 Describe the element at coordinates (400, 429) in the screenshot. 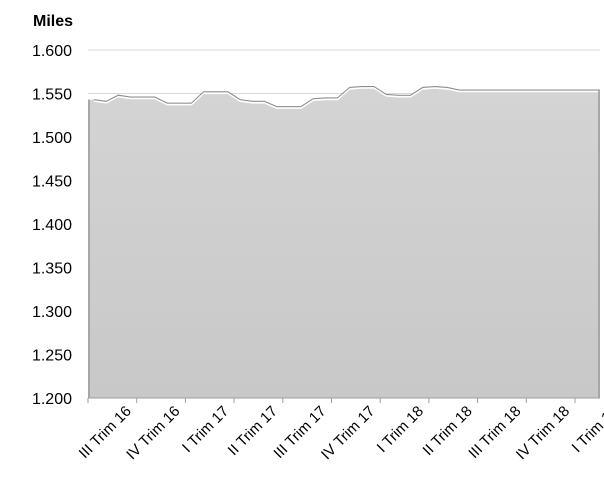

I see `x-tick-label: I Trim 18` at that location.